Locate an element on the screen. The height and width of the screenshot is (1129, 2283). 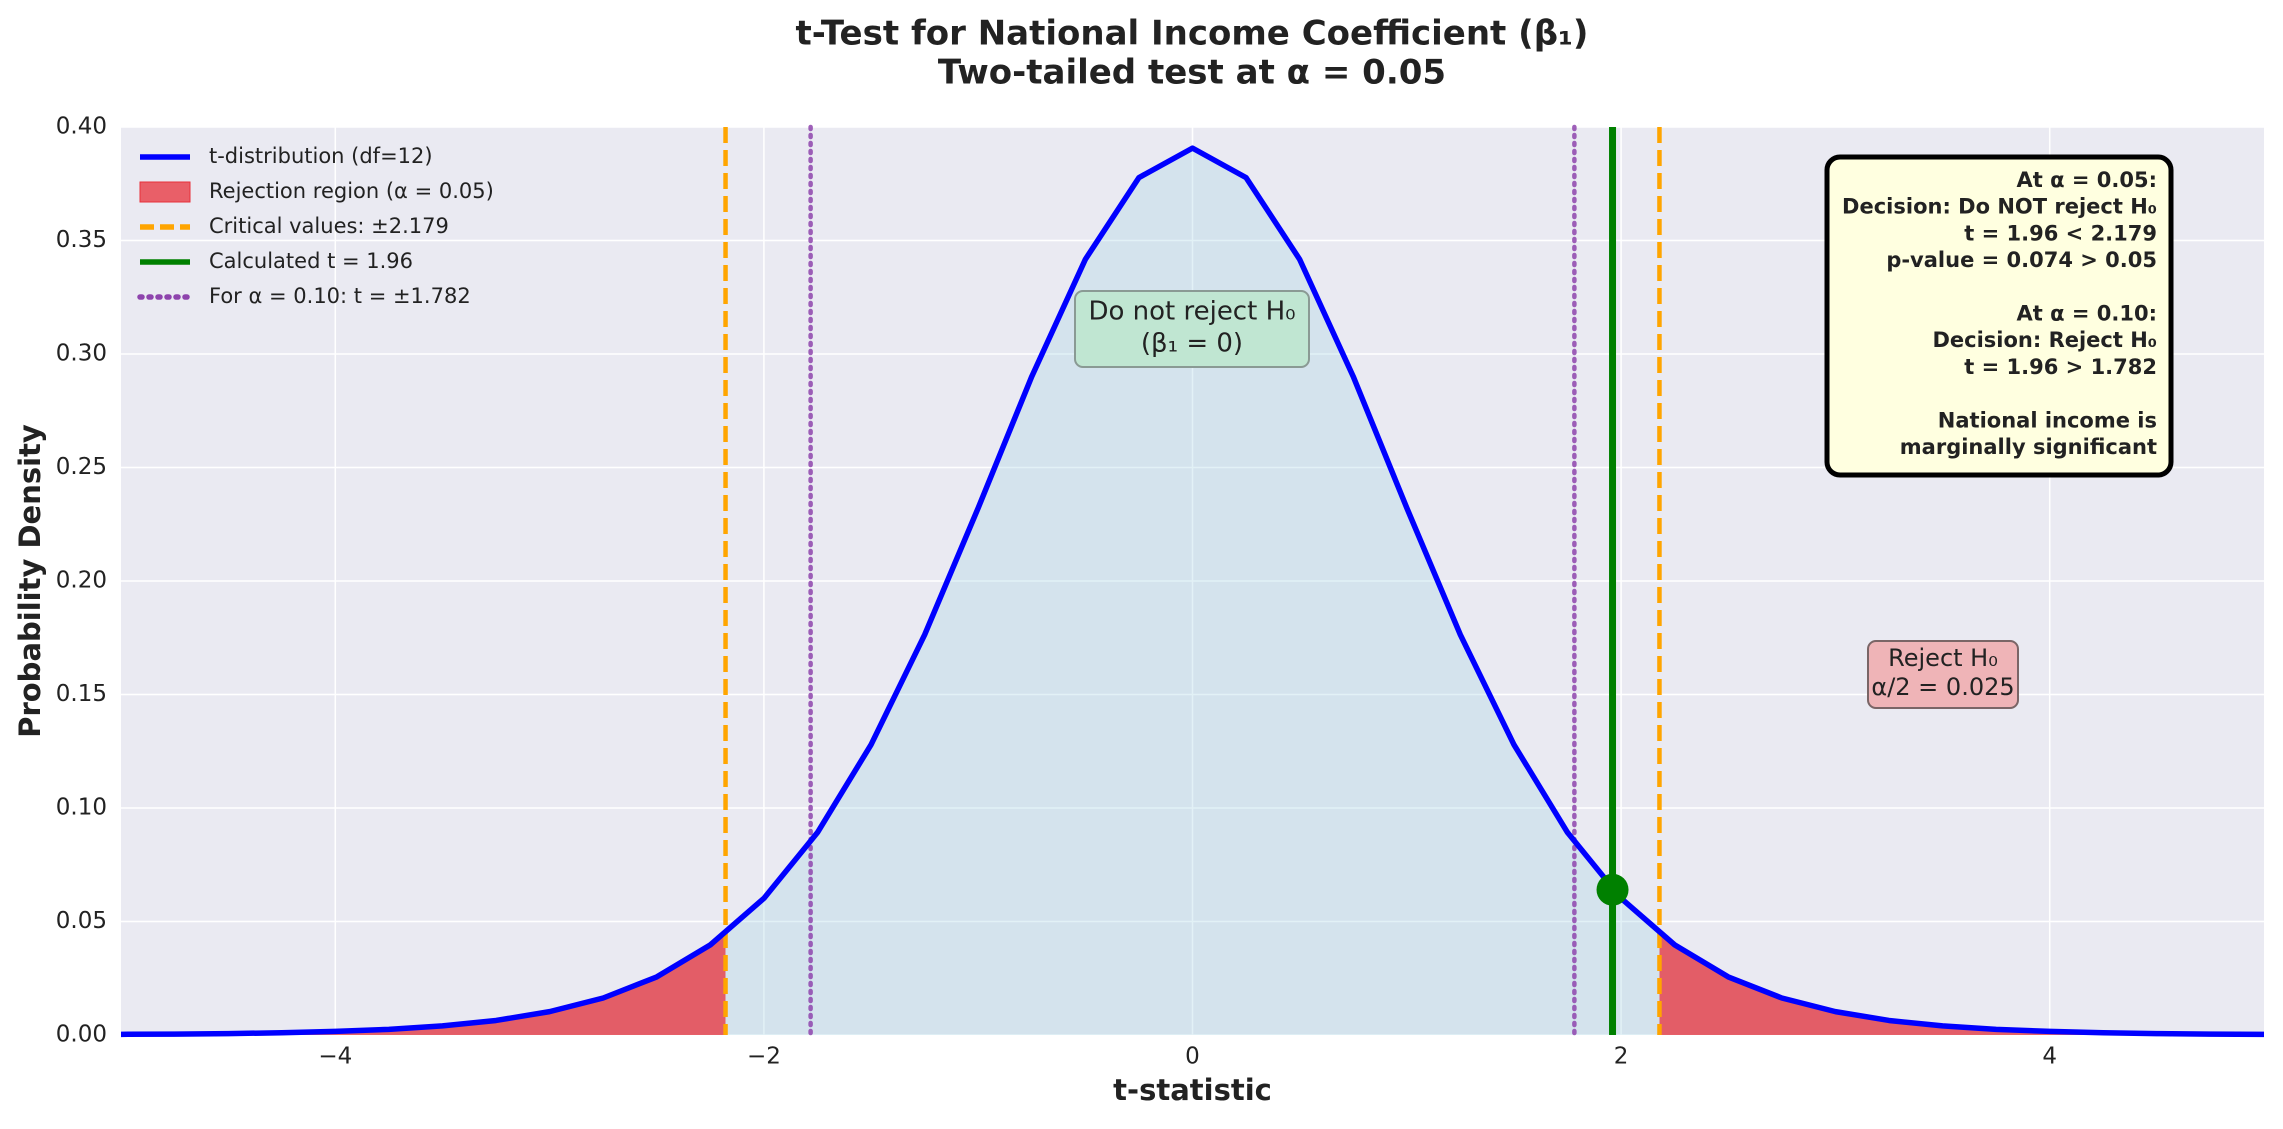
legend-label: For α = 0.10: t = ±1.782 is located at coordinates (340, 296).